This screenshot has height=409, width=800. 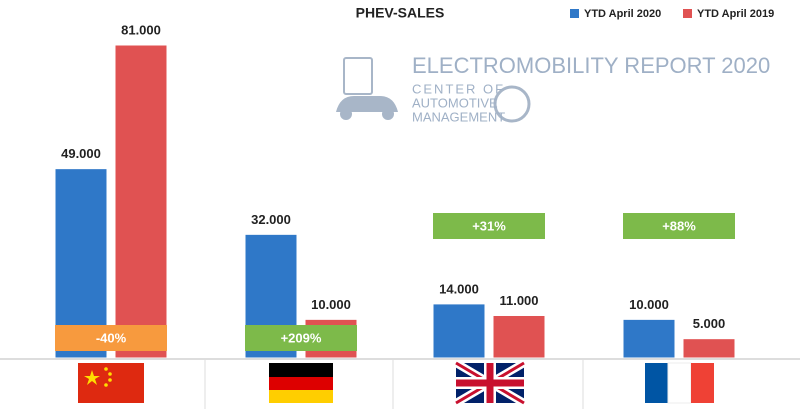 I want to click on logo-title: ELECTROMOBILITY REPORT 2020, so click(x=591, y=65).